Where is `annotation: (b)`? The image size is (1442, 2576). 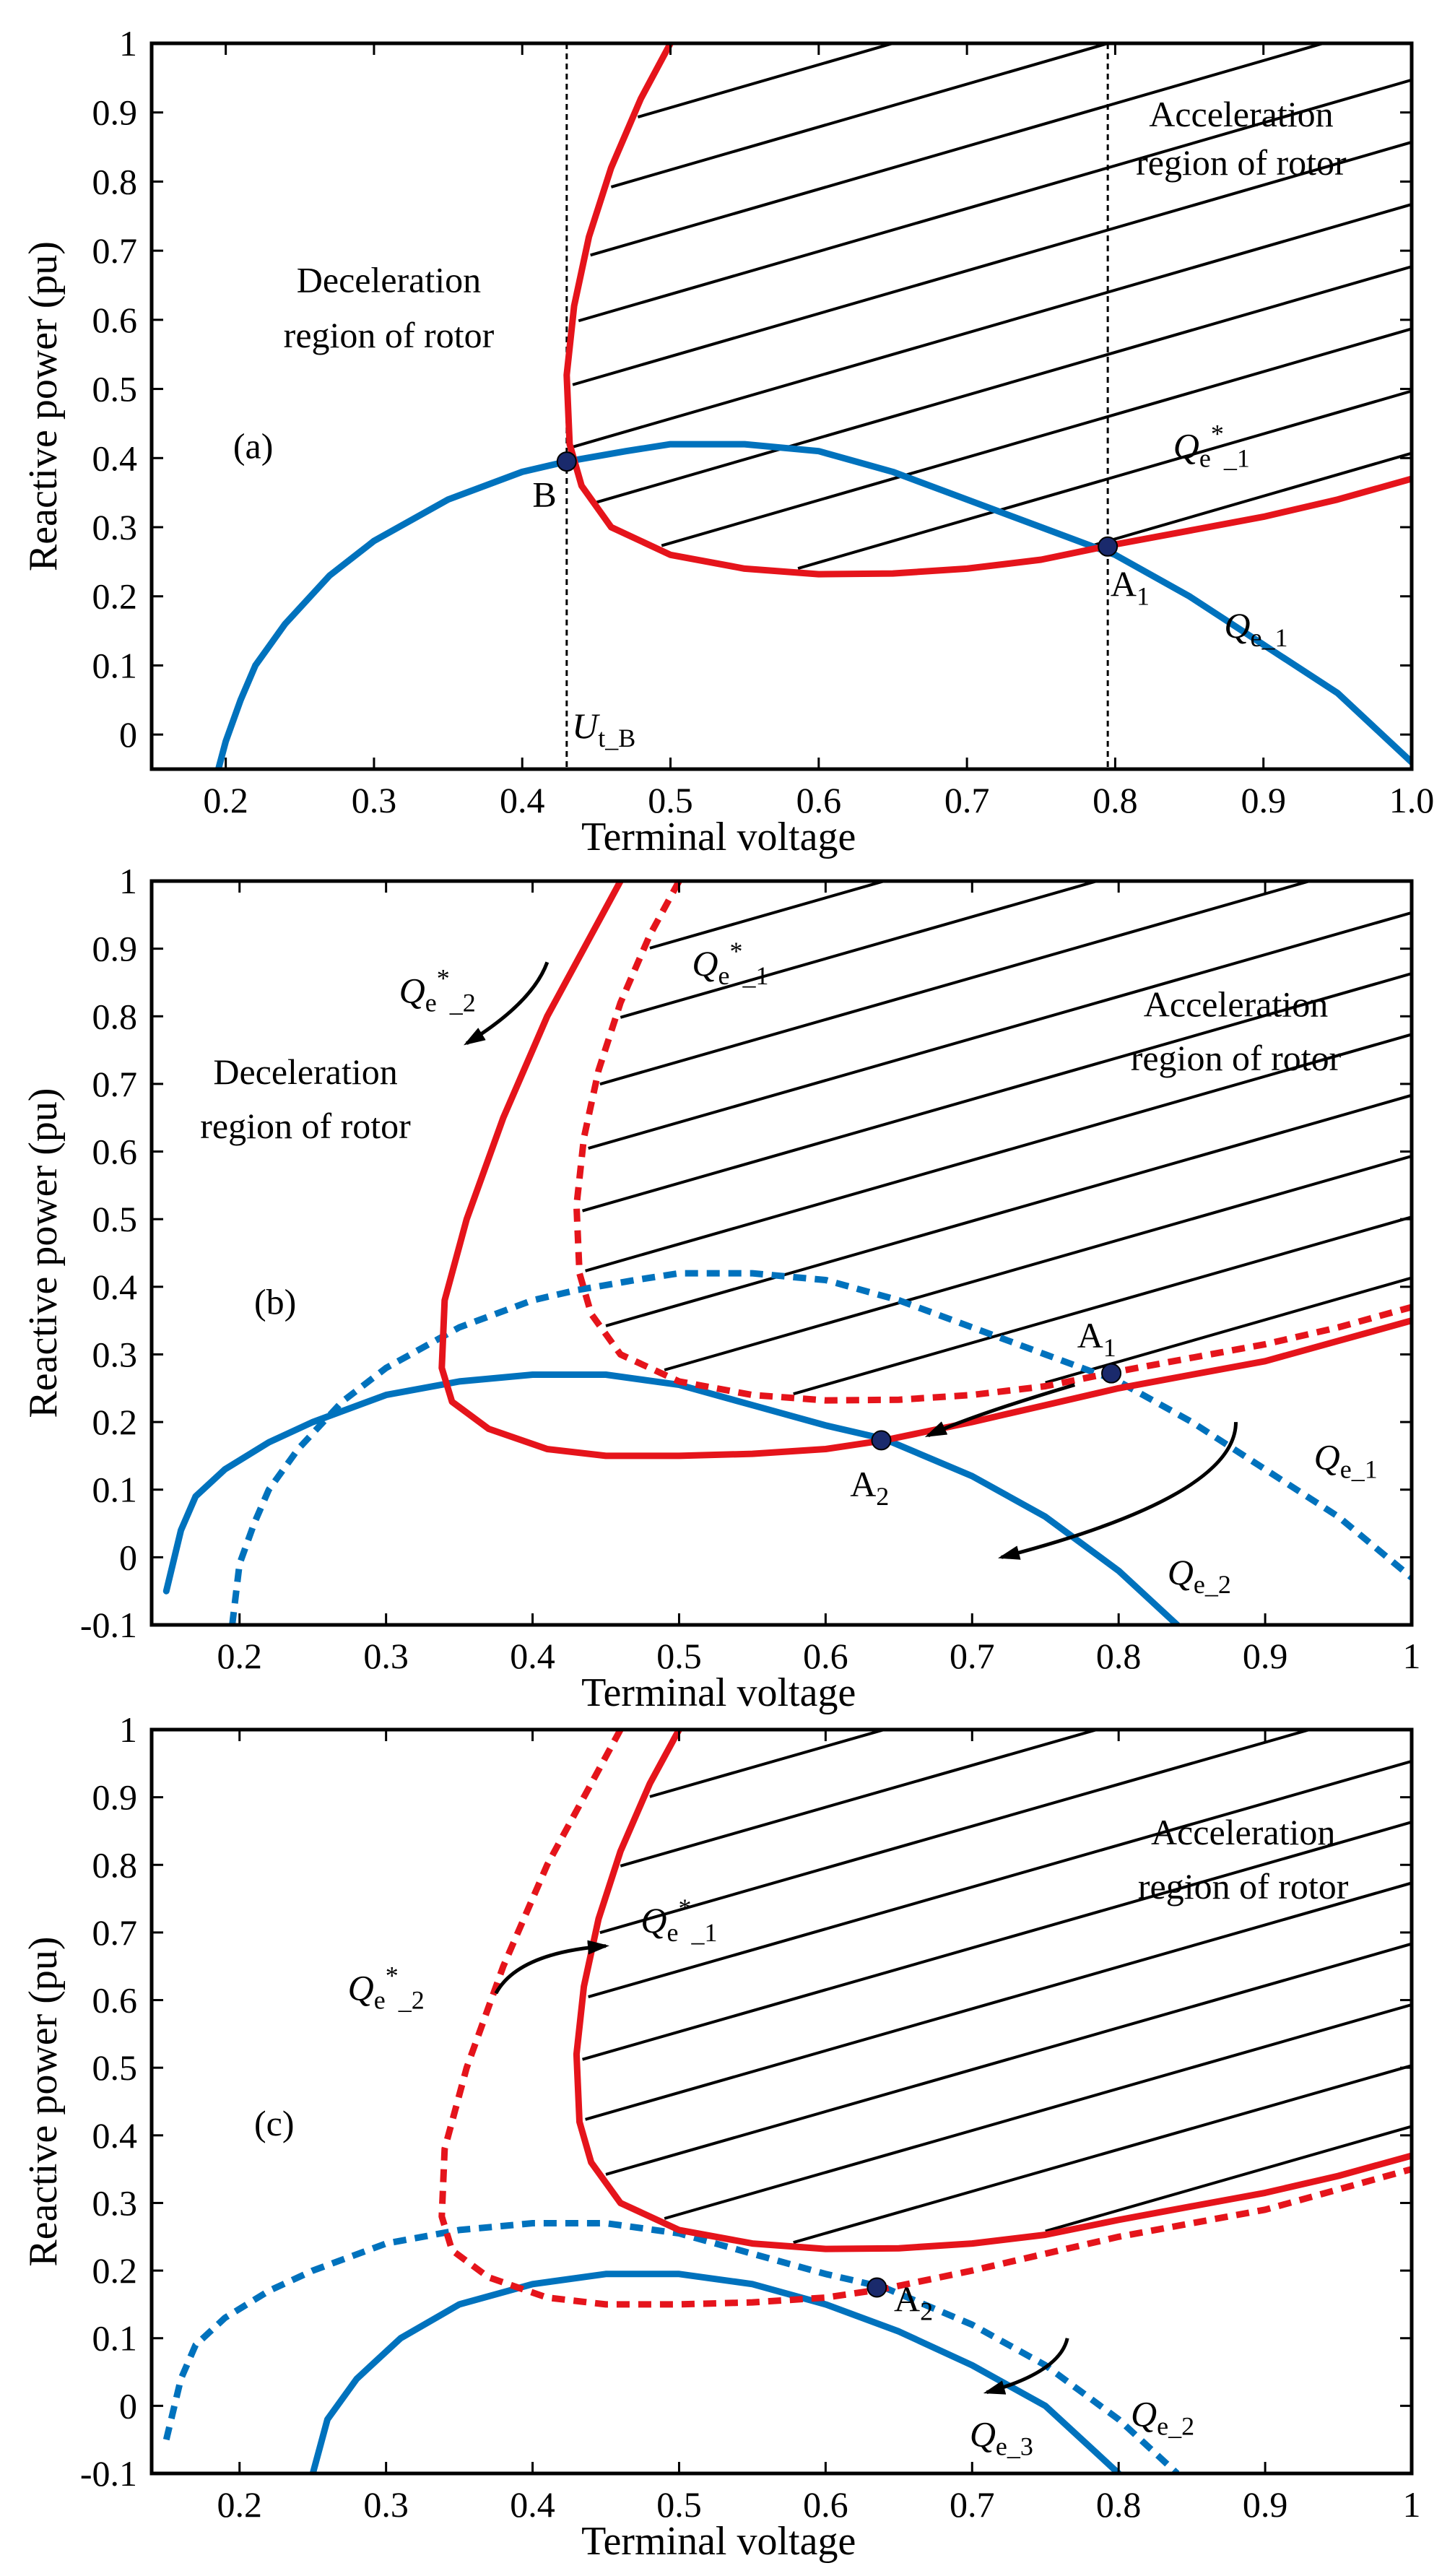
annotation: (b) is located at coordinates (275, 1301).